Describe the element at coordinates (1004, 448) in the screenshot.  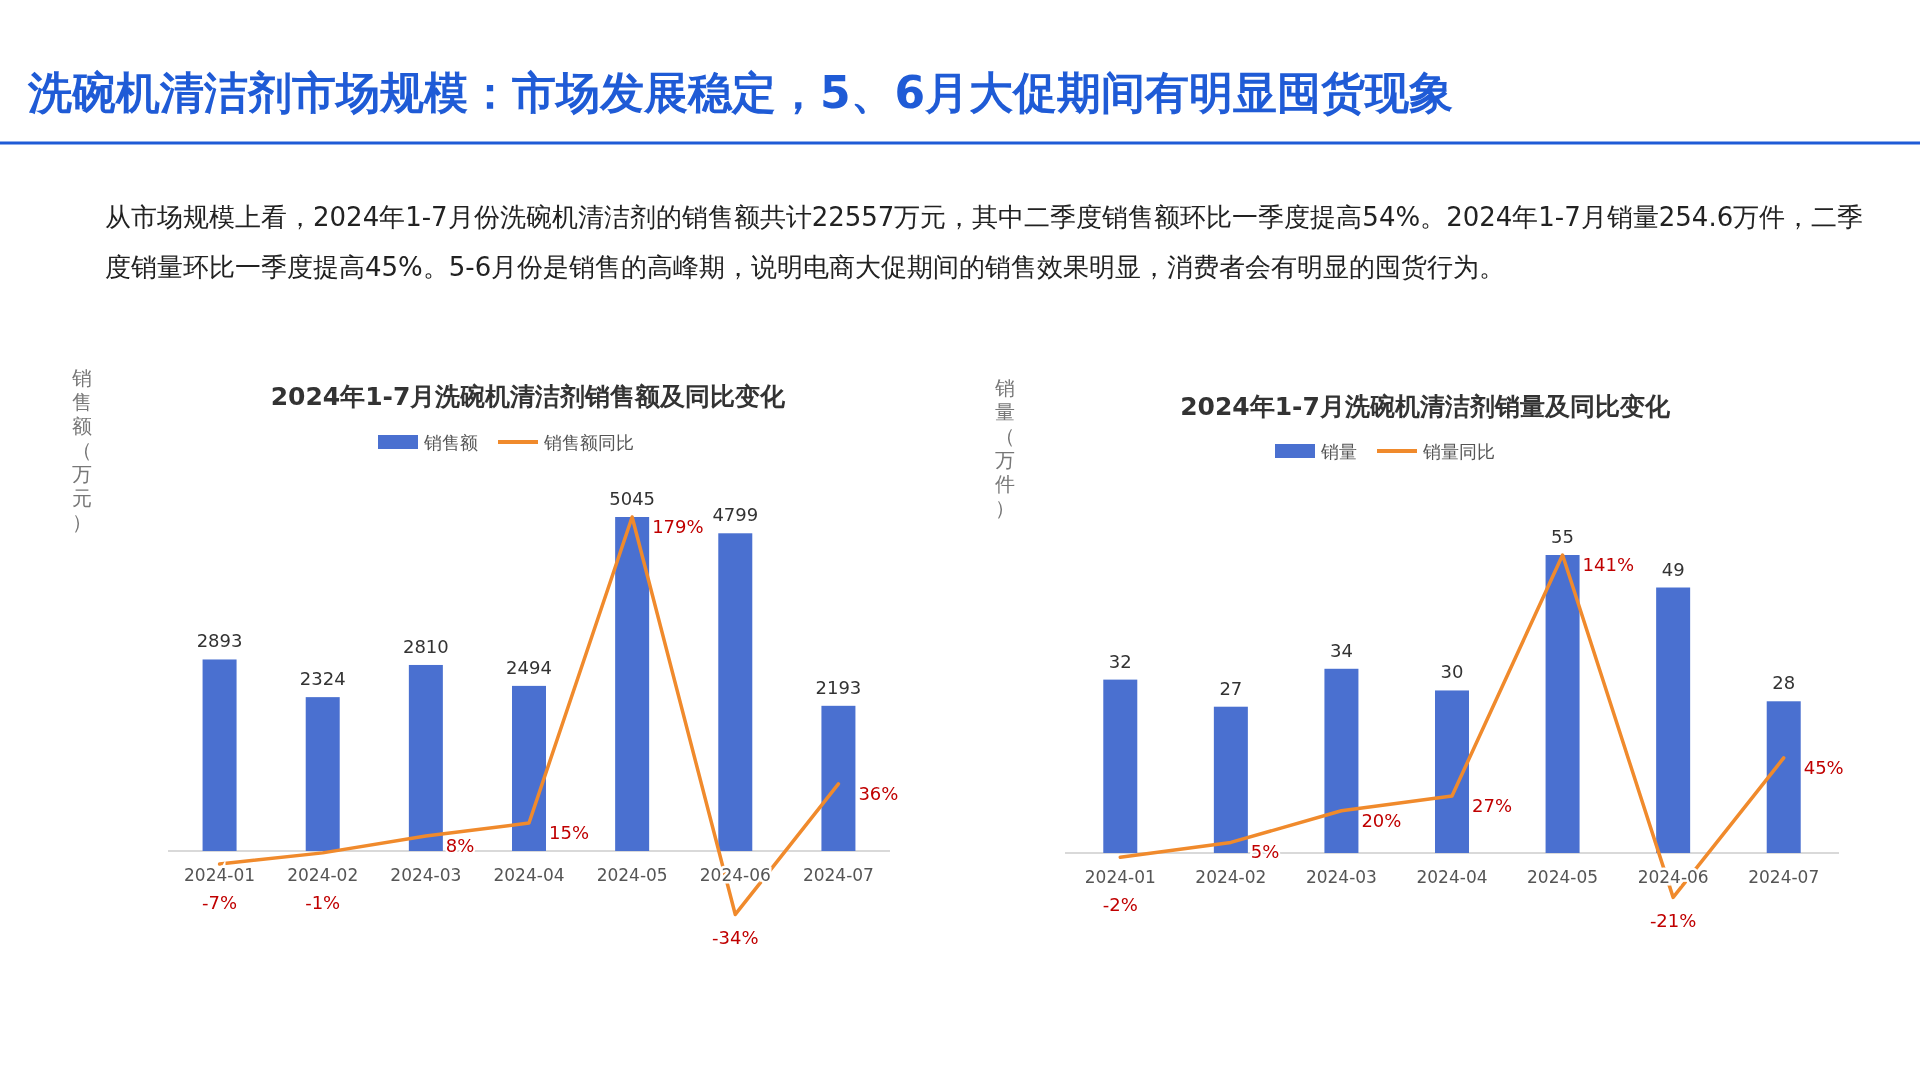
I see `y-axis-title: 销量（万件）` at that location.